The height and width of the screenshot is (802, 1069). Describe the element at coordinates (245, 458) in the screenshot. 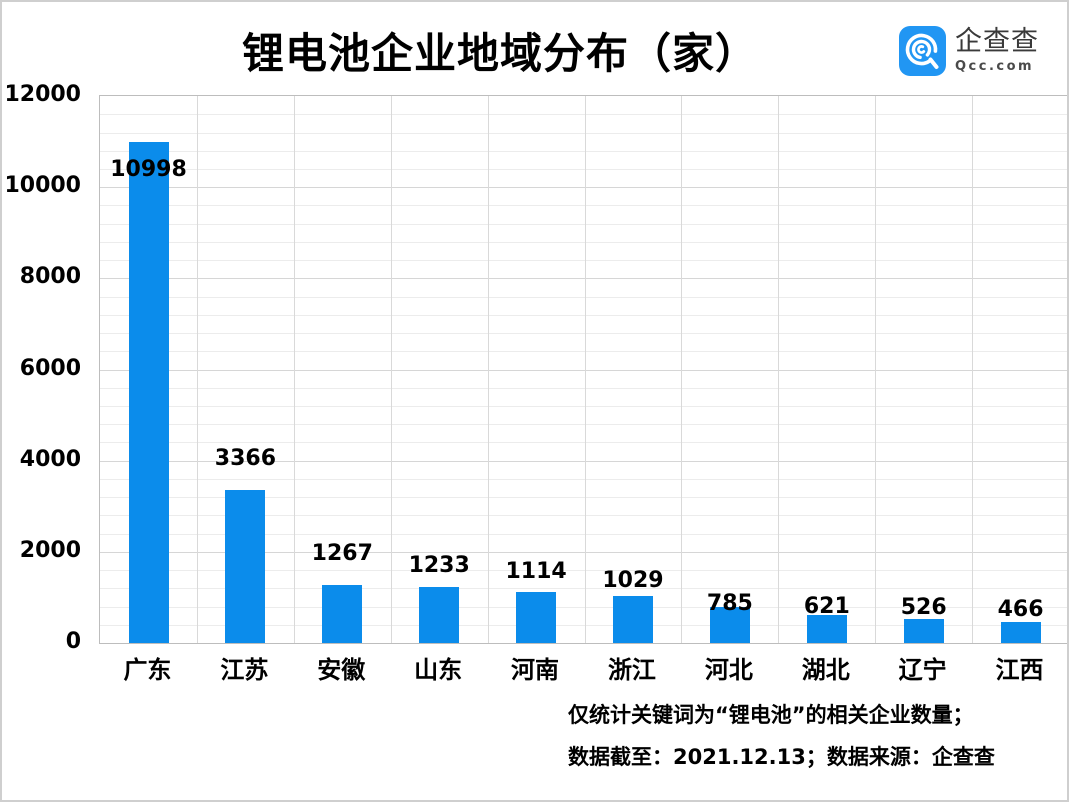

I see `bar-value-label: 3366` at that location.